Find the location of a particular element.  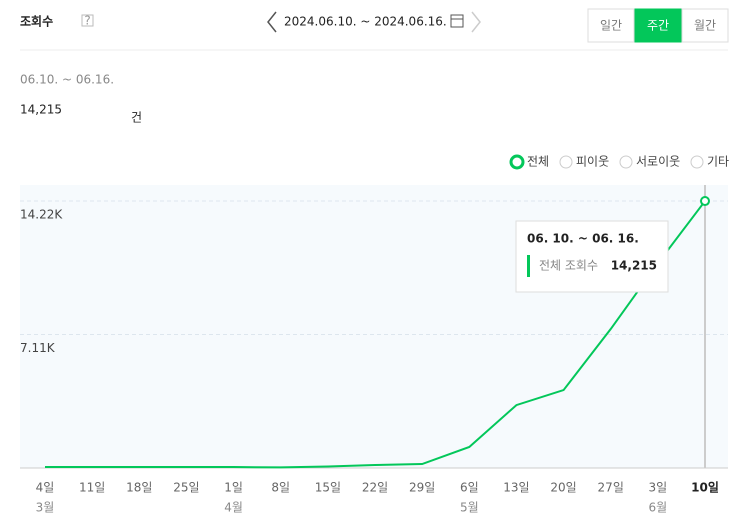

total-unit: 건 is located at coordinates (136, 118).